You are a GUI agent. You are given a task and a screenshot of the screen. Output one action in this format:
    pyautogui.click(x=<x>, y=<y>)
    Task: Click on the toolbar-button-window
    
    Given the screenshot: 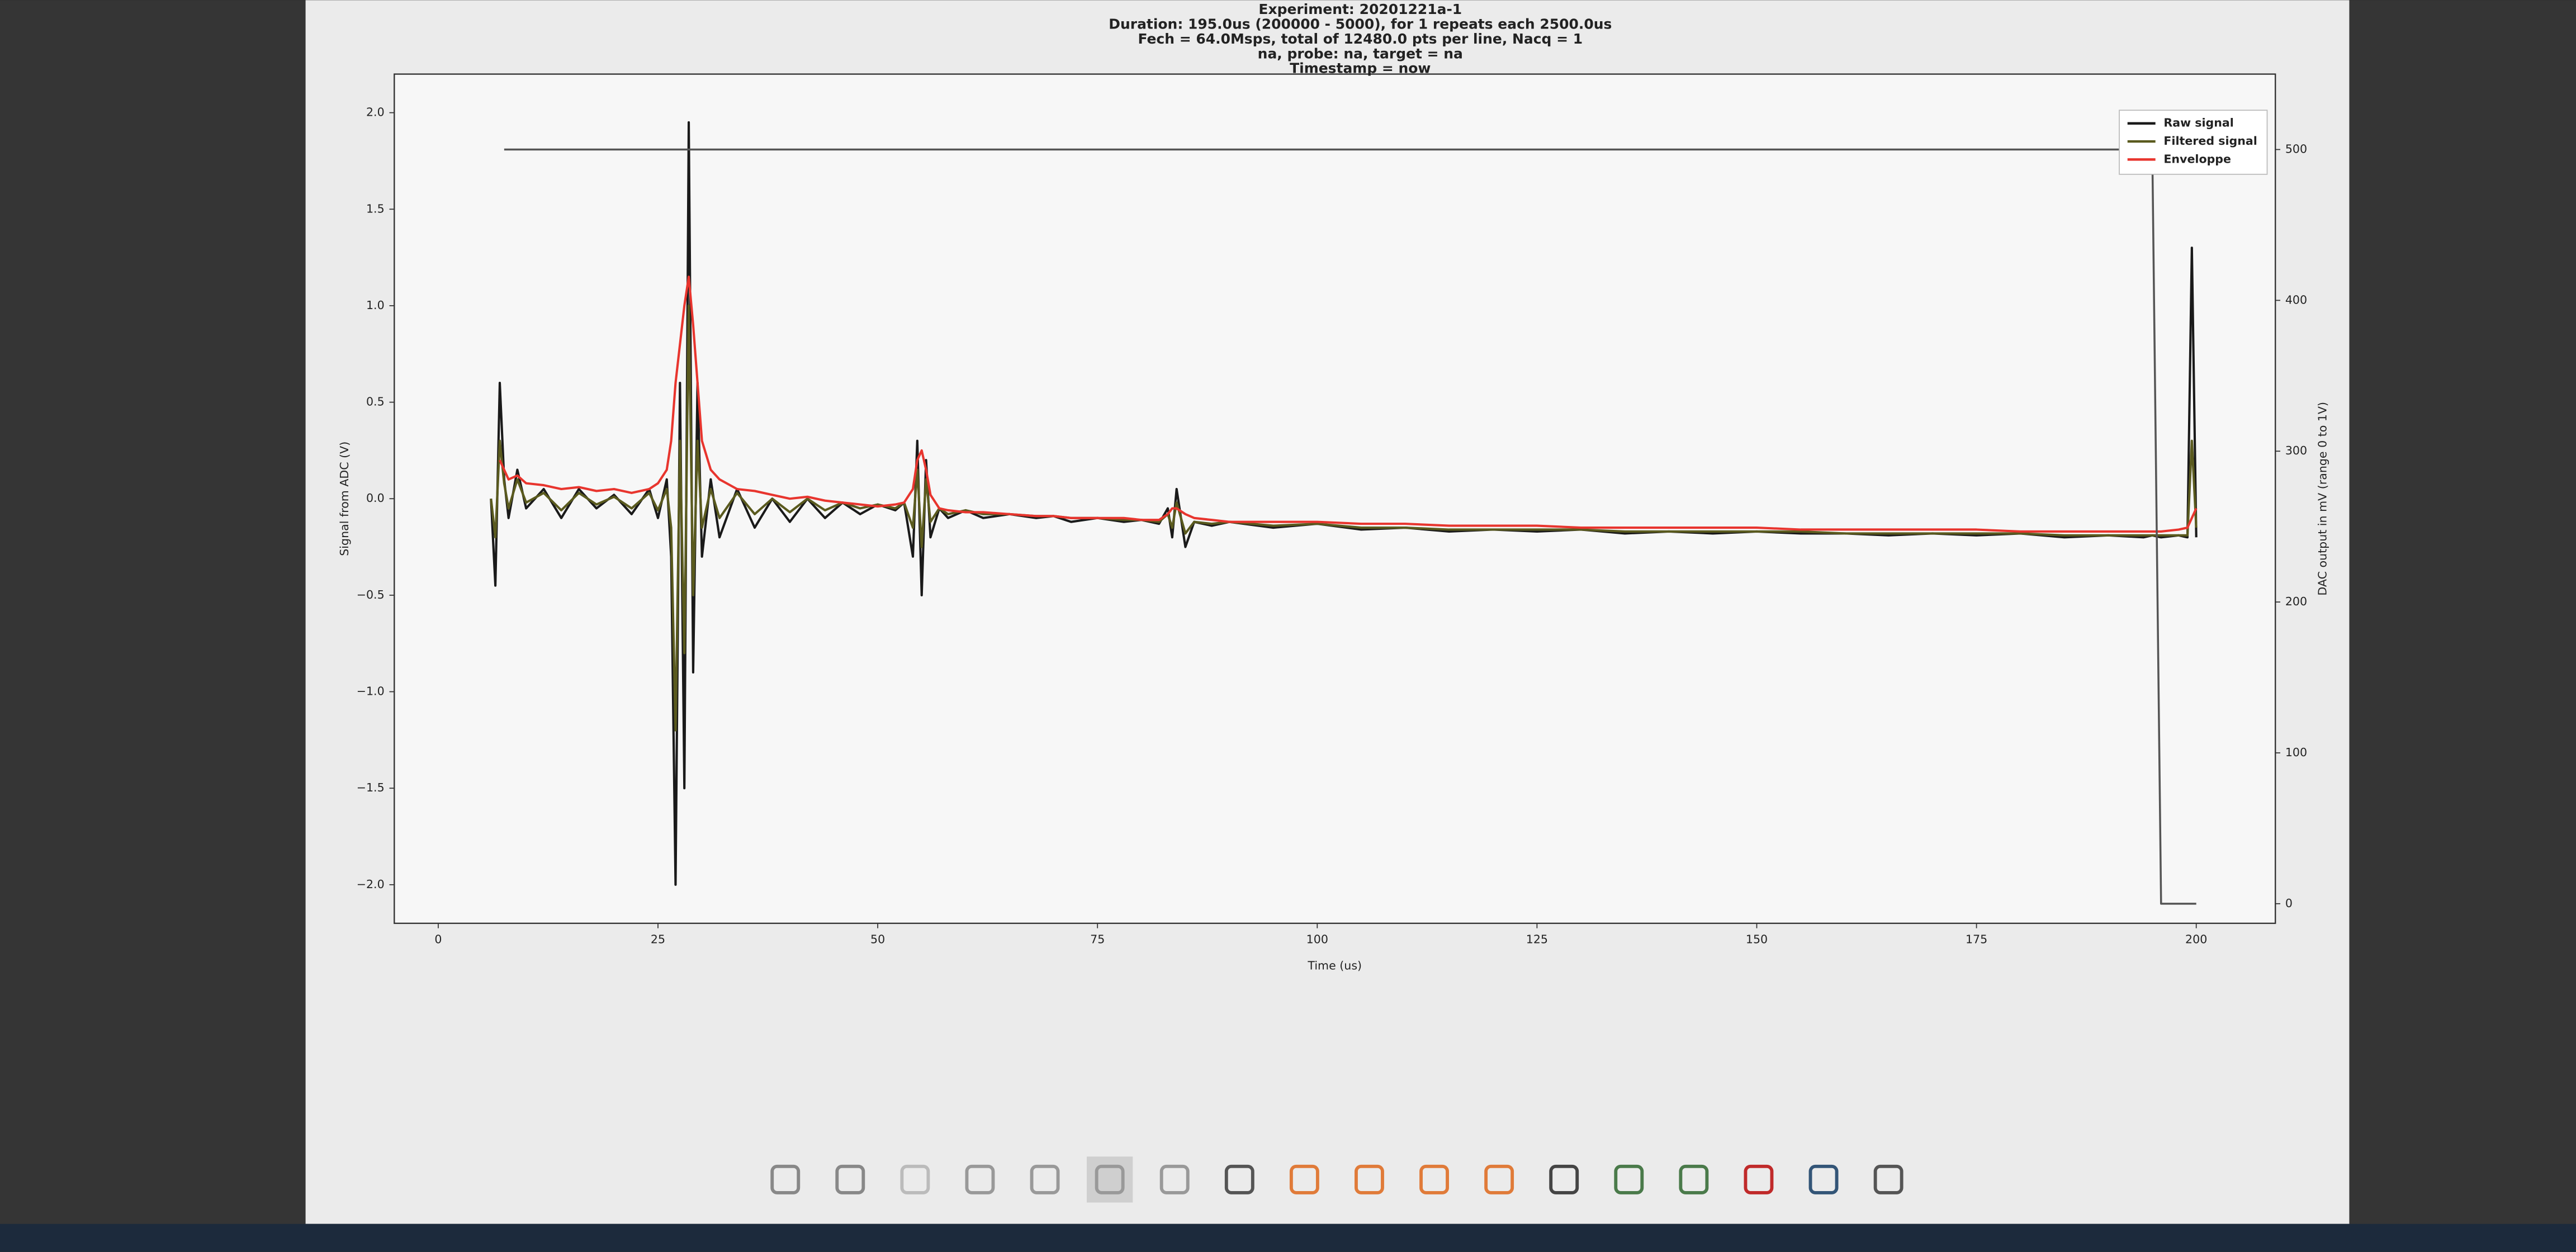 What is the action you would take?
    pyautogui.click(x=1823, y=1179)
    